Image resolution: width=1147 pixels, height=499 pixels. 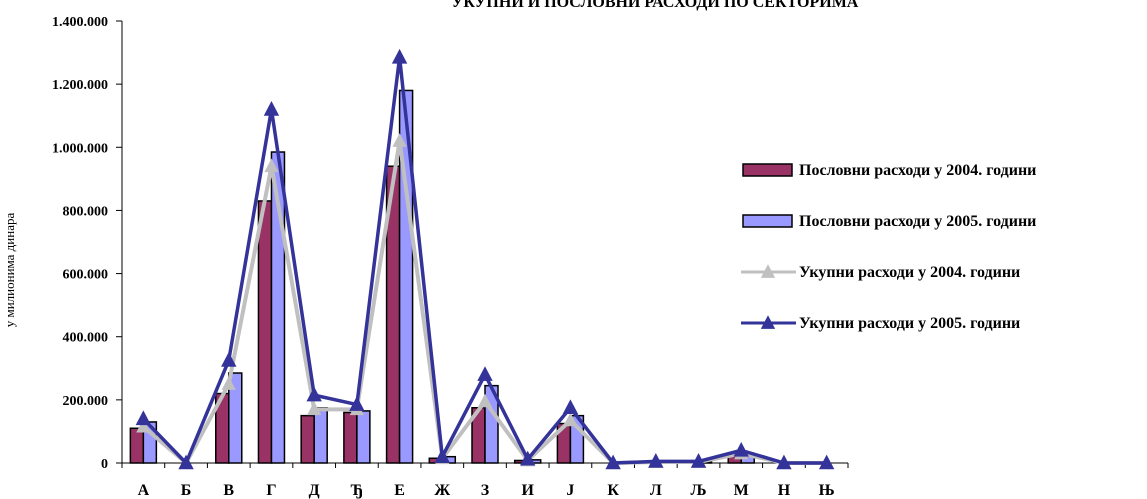 What do you see at coordinates (86, 211) in the screenshot?
I see `y-tick-label: 800.000` at bounding box center [86, 211].